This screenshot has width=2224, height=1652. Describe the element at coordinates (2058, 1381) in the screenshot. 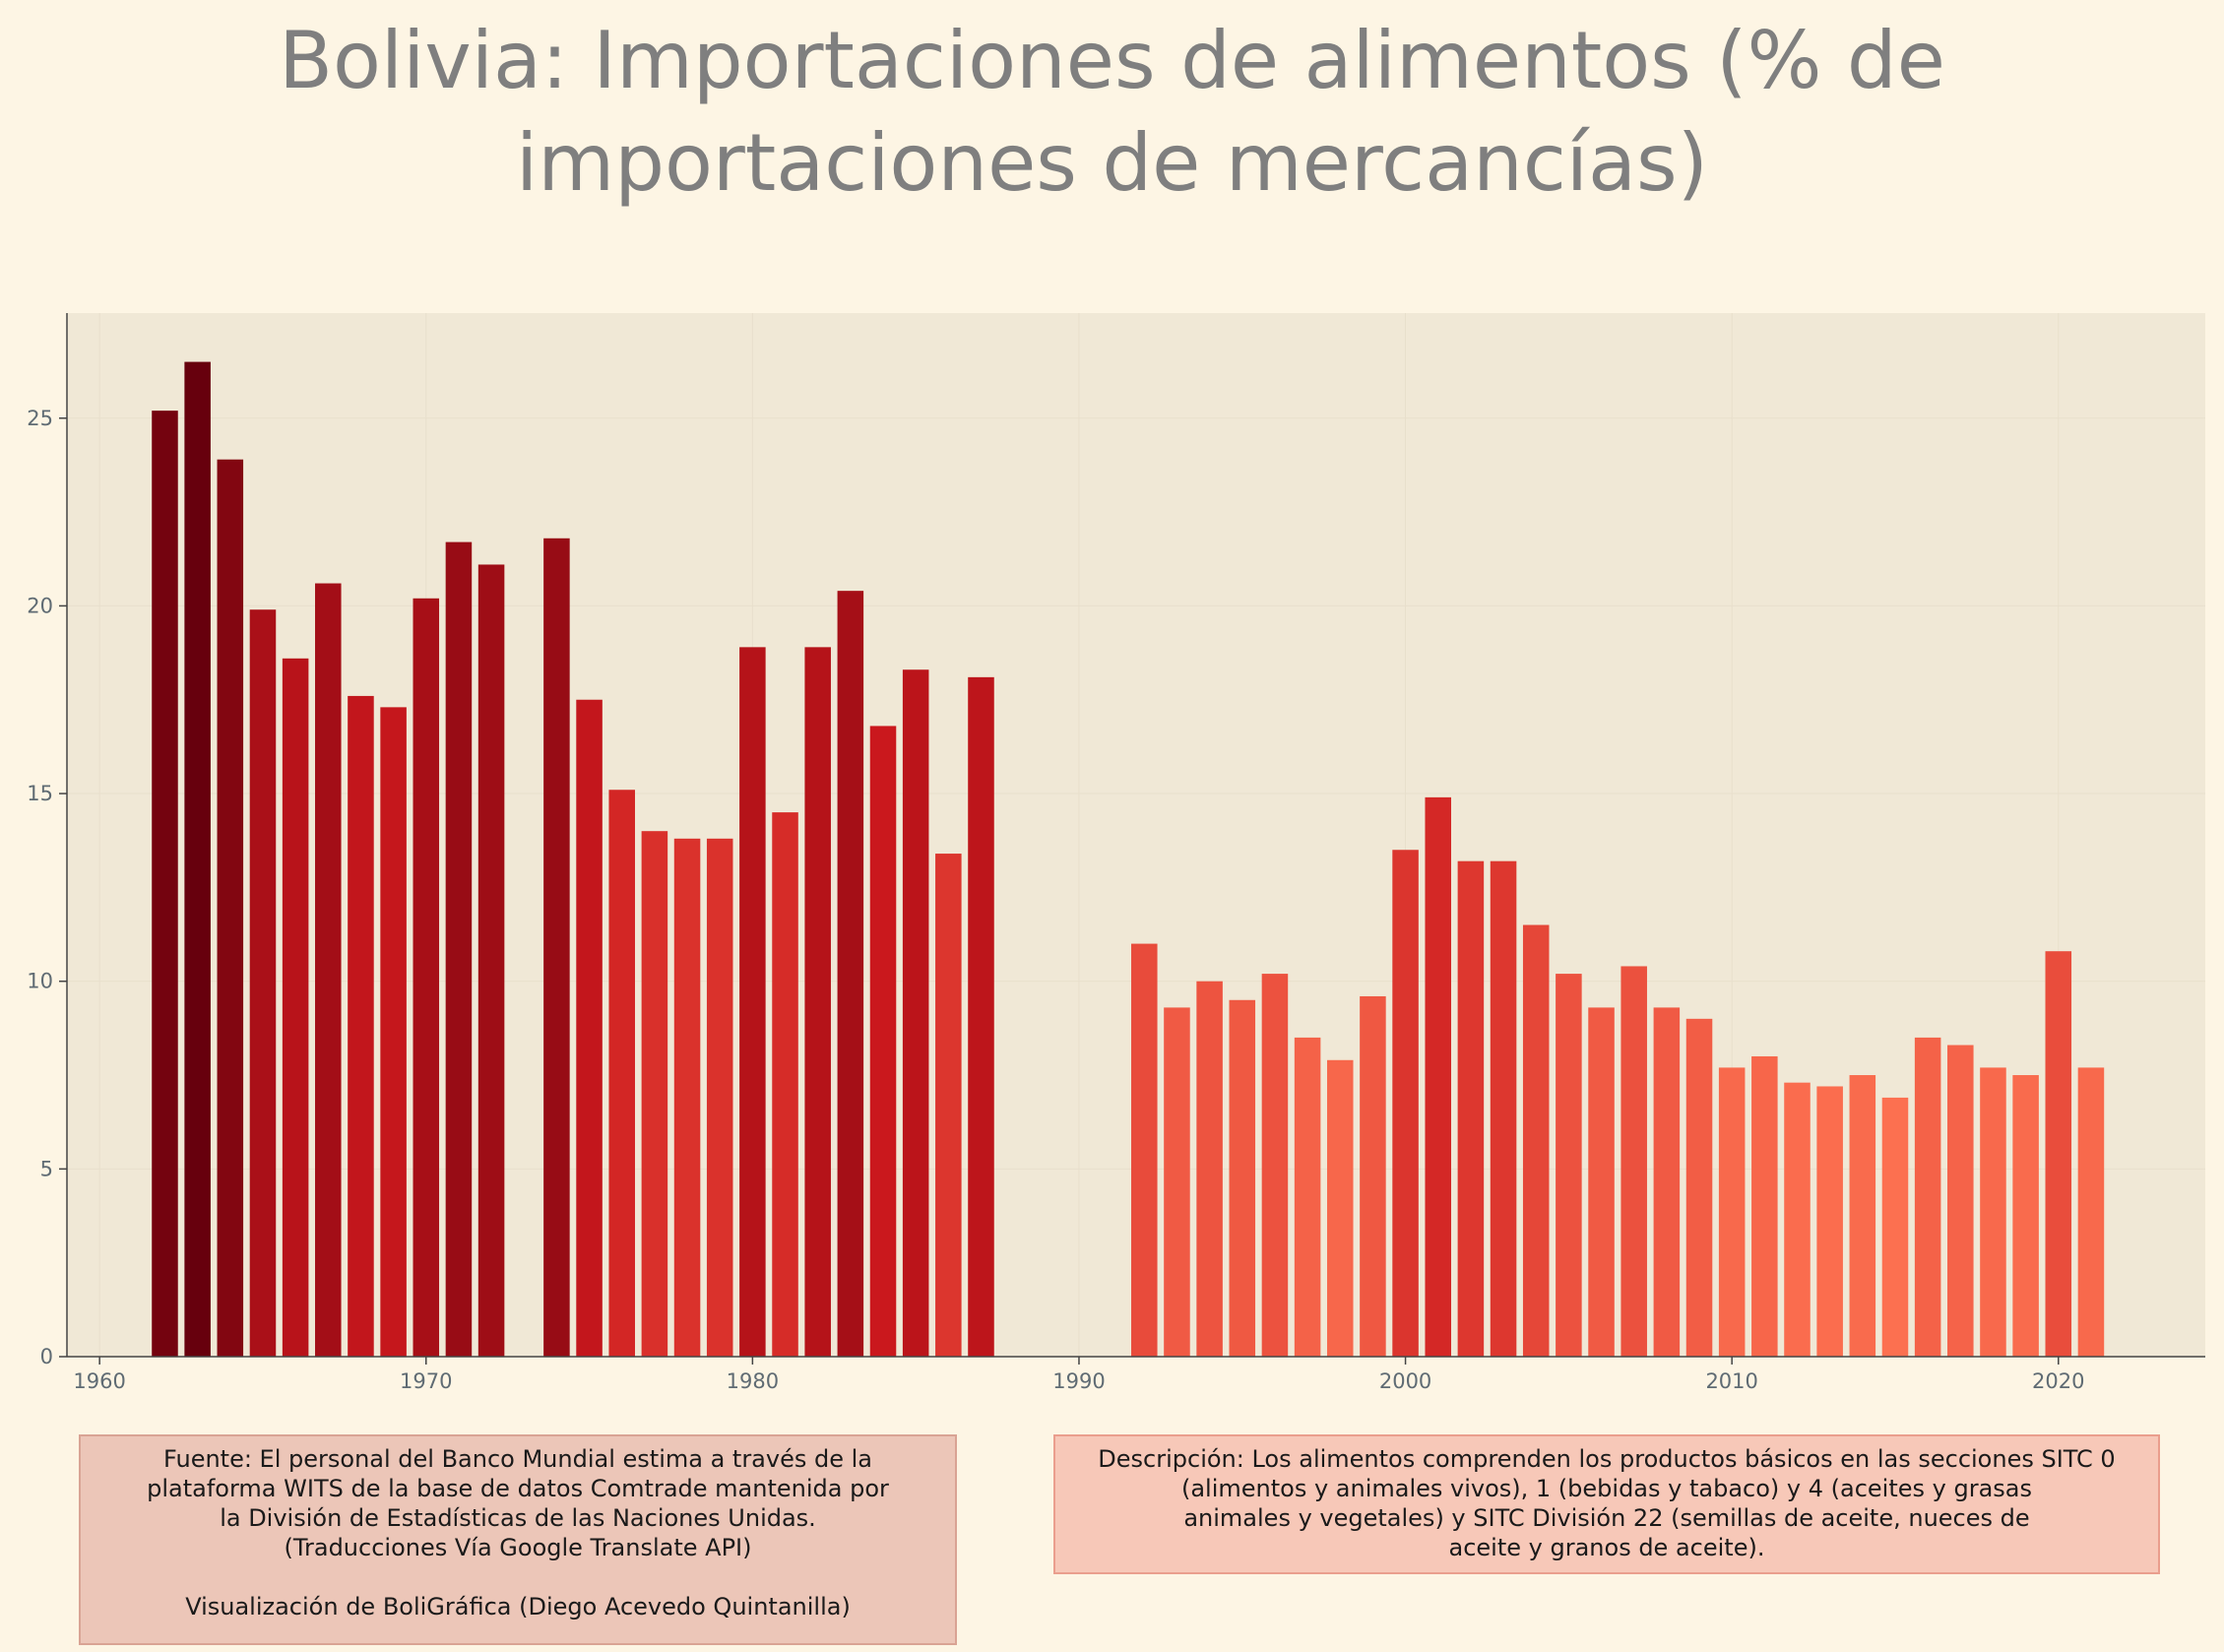

I see `x-tick-label: 2020` at that location.